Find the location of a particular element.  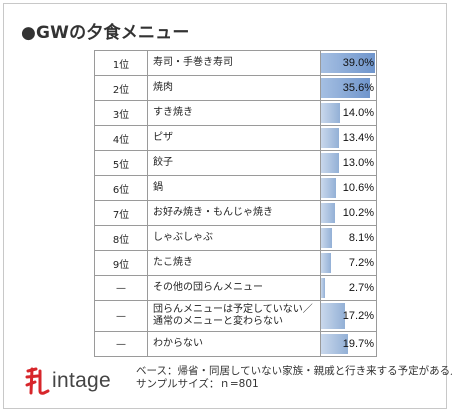

value-label: 7.2% is located at coordinates (361, 263).